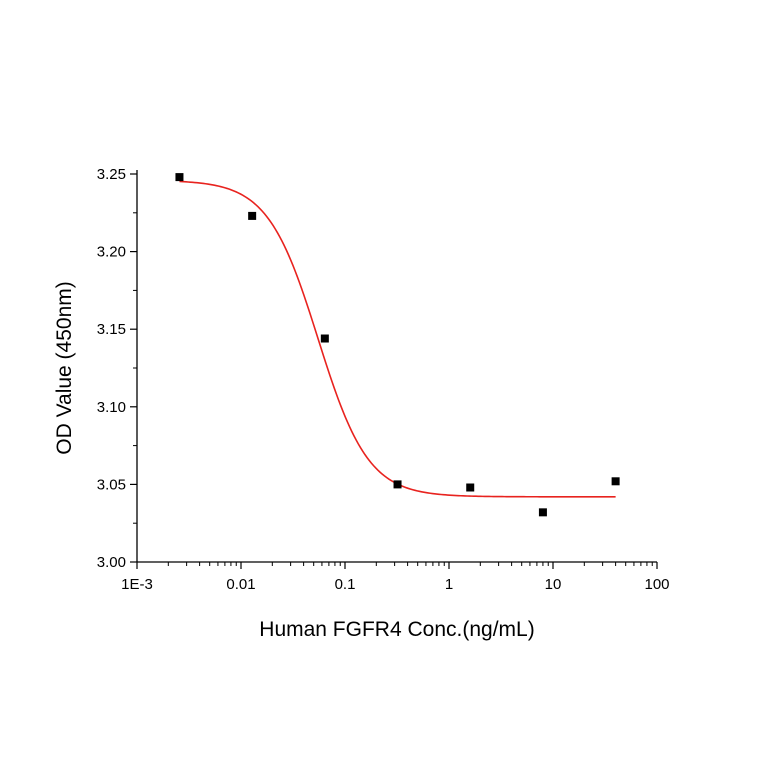  I want to click on y-ticks: 3.00 3.05 3.10 3.15 3.20 3.25, so click(117, 368).